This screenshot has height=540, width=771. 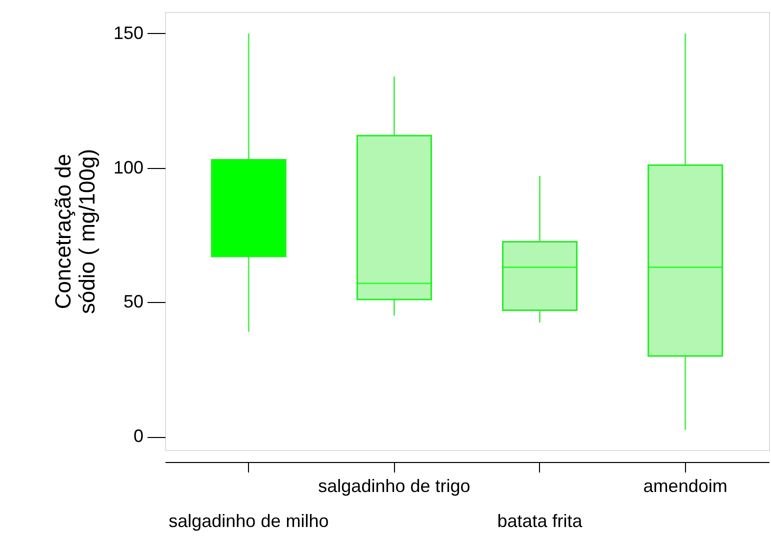 I want to click on x-tick-label: salgadinho de milho, so click(x=248, y=521).